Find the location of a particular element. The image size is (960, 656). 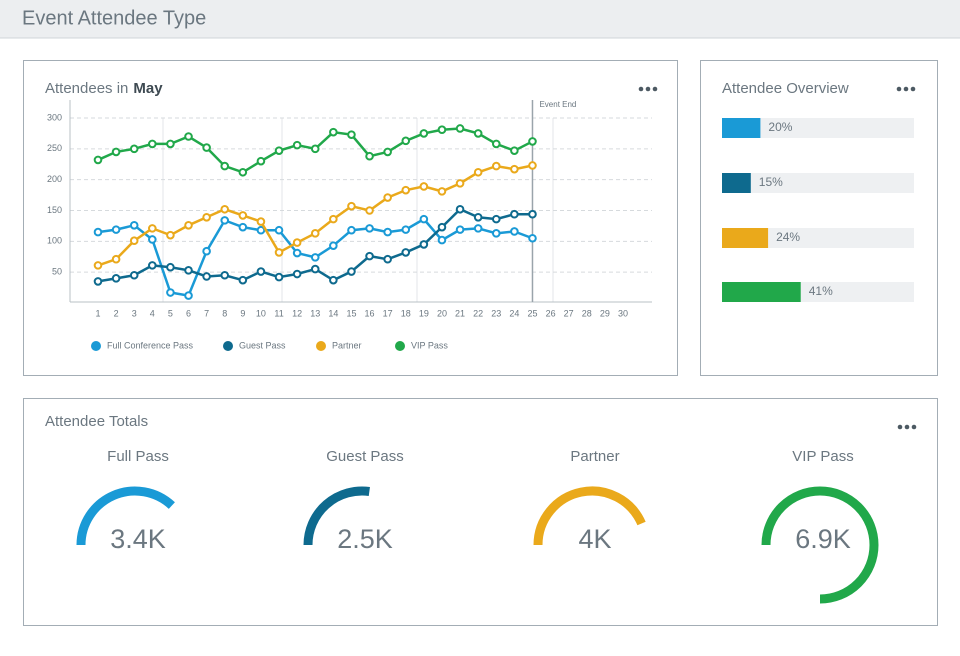

x-tick-label: 8 is located at coordinates (224, 313).